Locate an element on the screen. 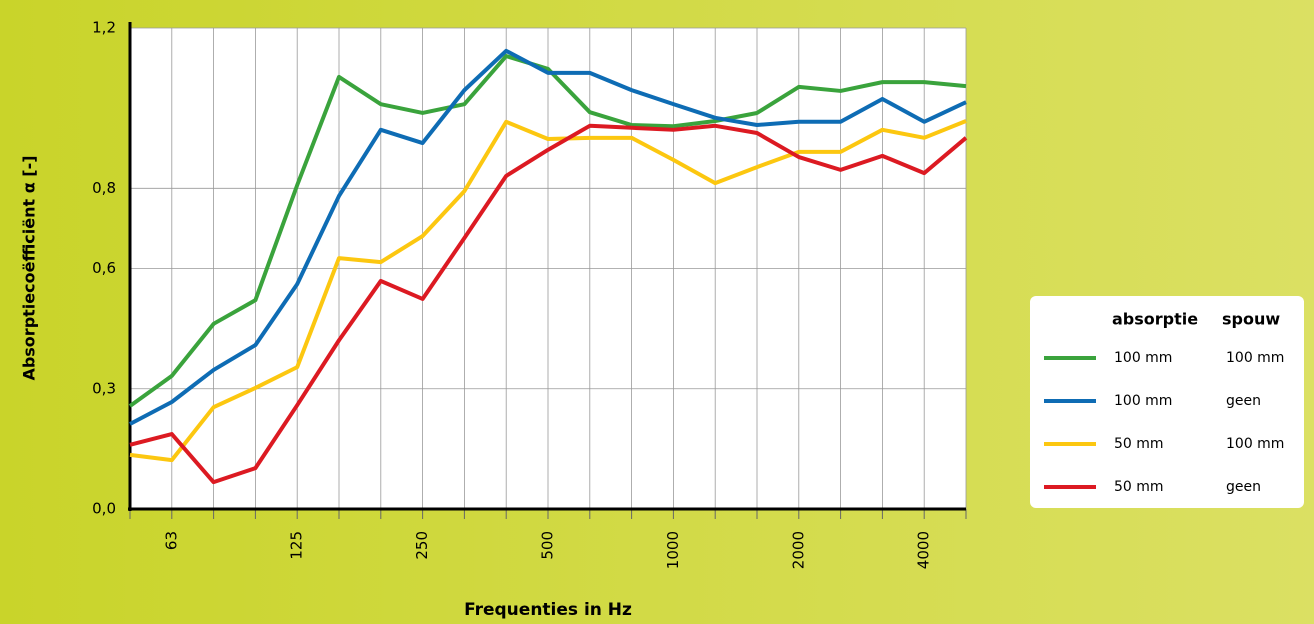 This screenshot has width=1314, height=624. x-tick-label: 500 is located at coordinates (548, 545).